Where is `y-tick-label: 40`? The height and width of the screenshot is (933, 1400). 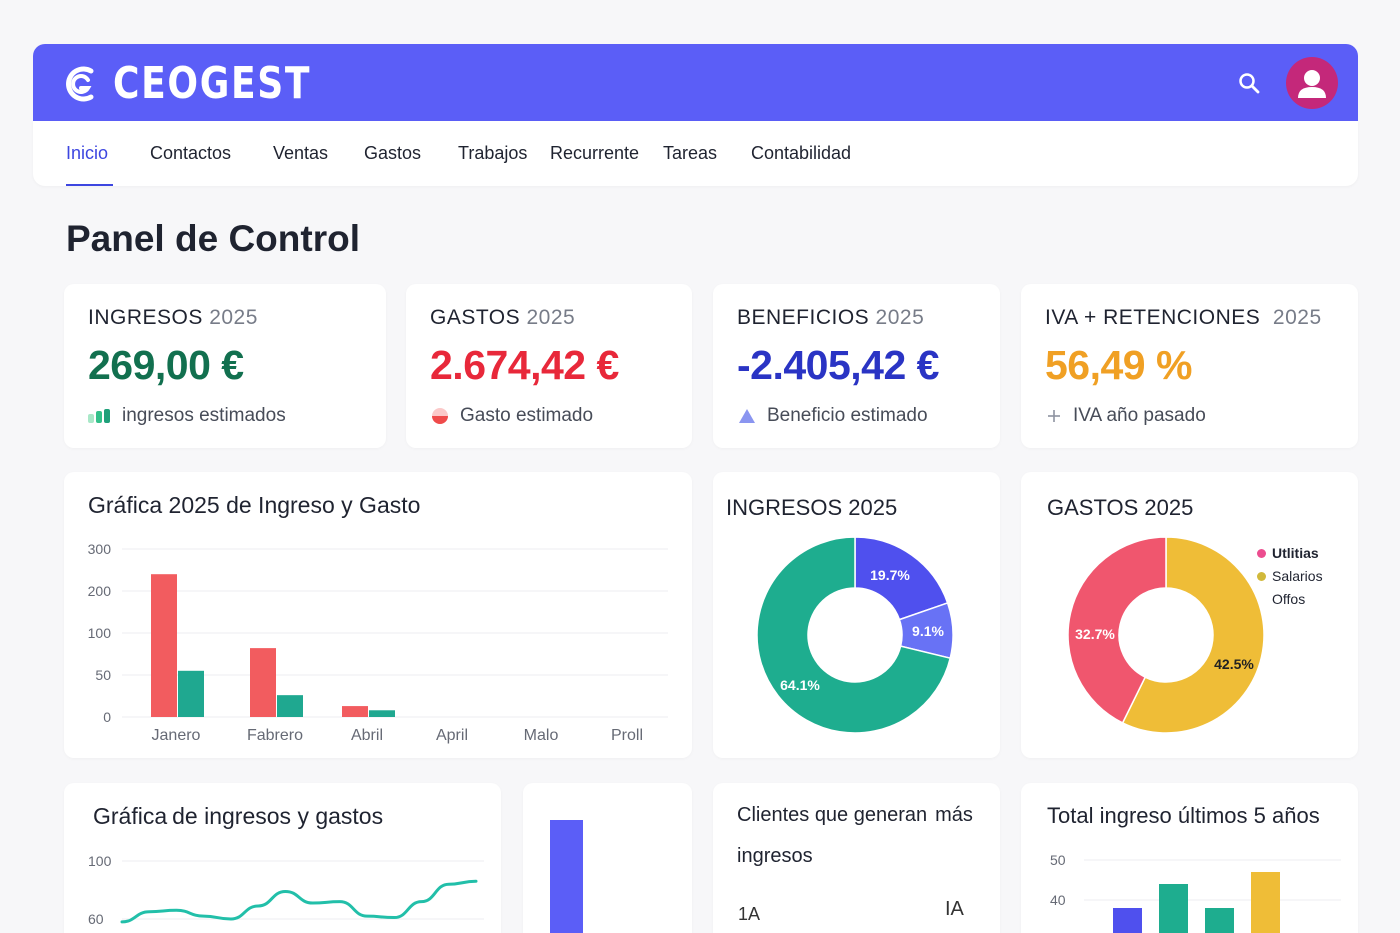 y-tick-label: 40 is located at coordinates (1058, 900).